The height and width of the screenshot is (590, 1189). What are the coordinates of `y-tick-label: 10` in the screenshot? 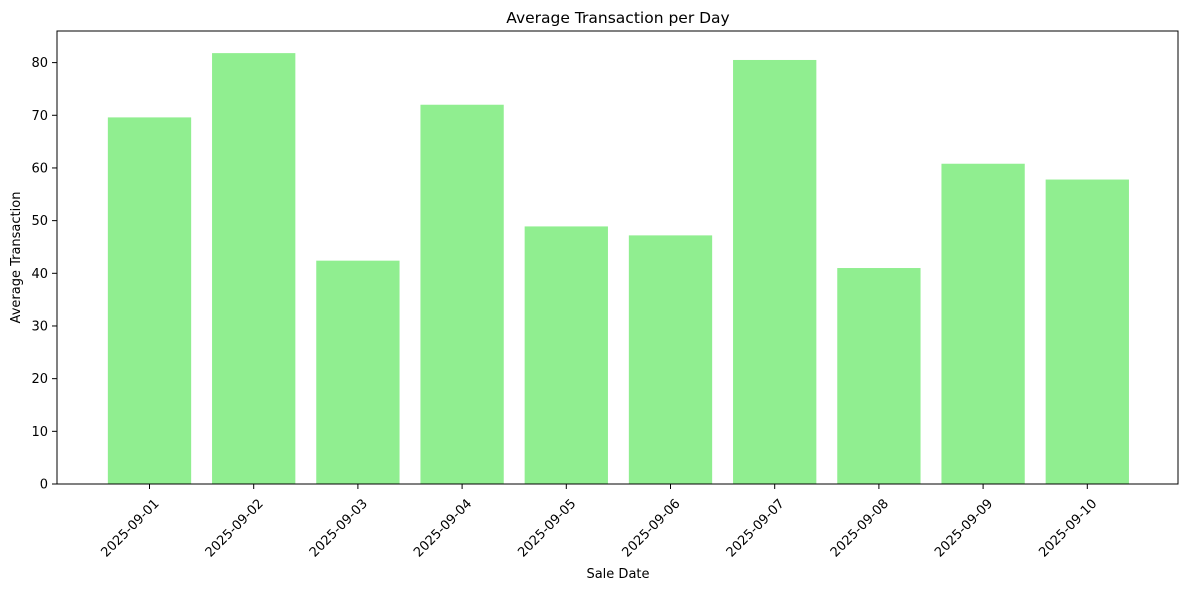 It's located at (39, 432).